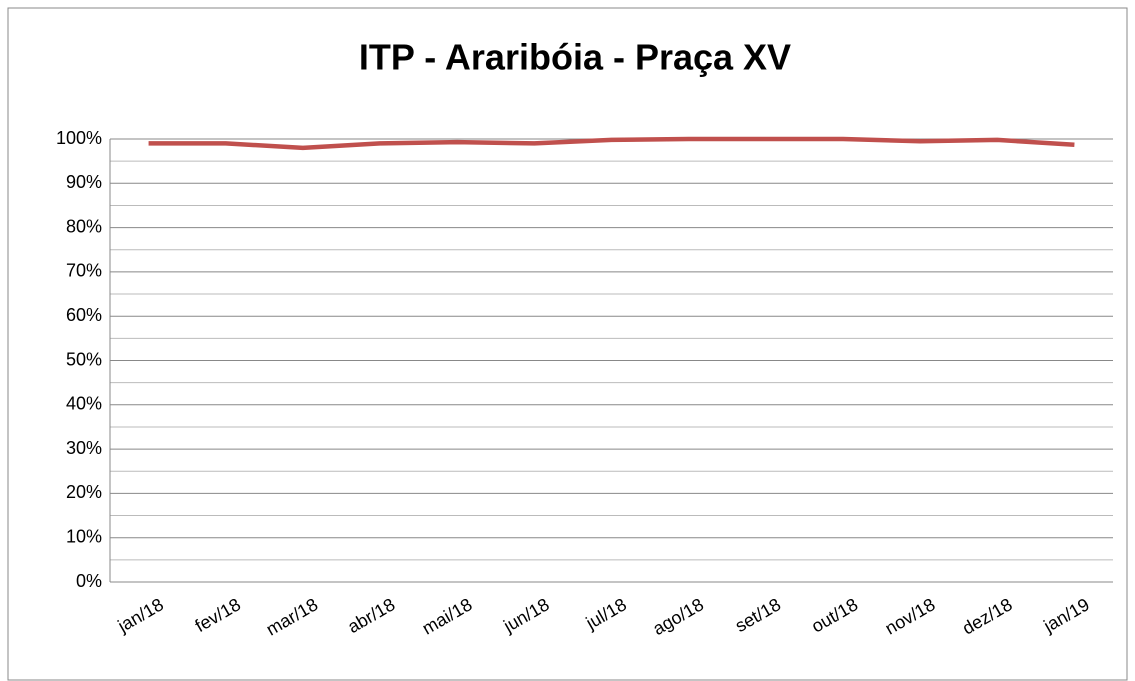  What do you see at coordinates (84, 492) in the screenshot?
I see `y-tick-label: 20%` at bounding box center [84, 492].